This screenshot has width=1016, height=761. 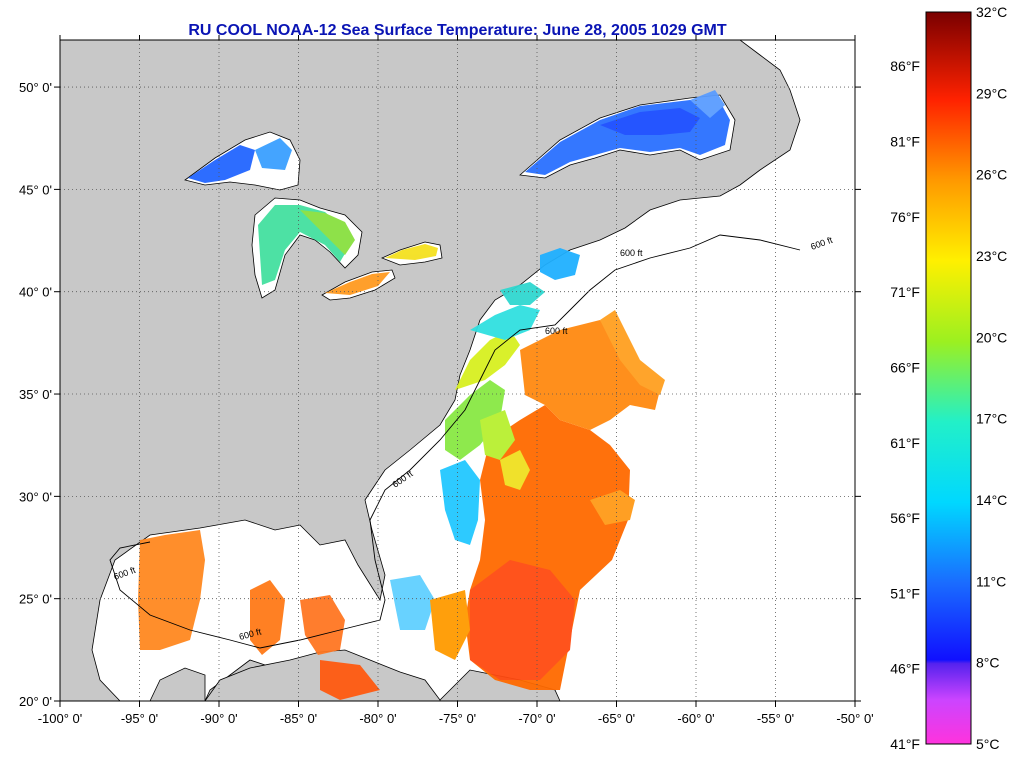 What do you see at coordinates (35, 599) in the screenshot?
I see `lat-tick-label: 25° 0'` at bounding box center [35, 599].